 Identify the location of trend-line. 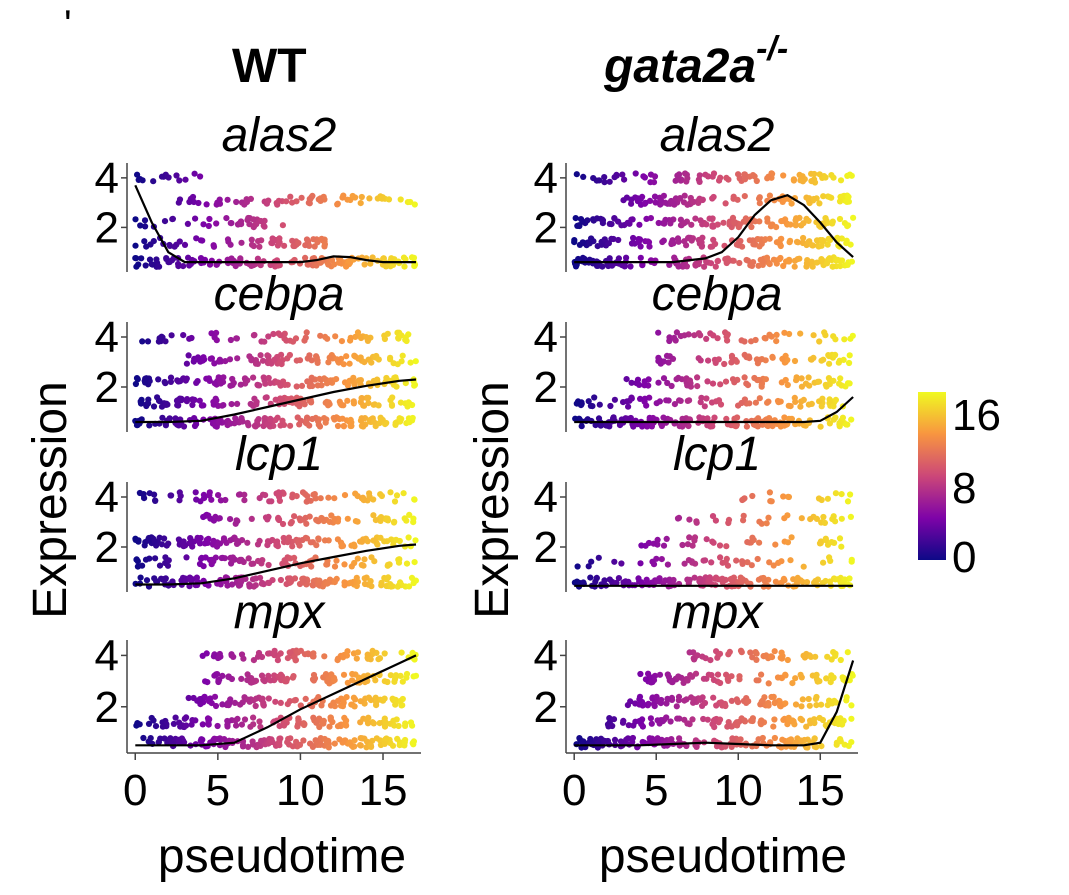
(276, 564).